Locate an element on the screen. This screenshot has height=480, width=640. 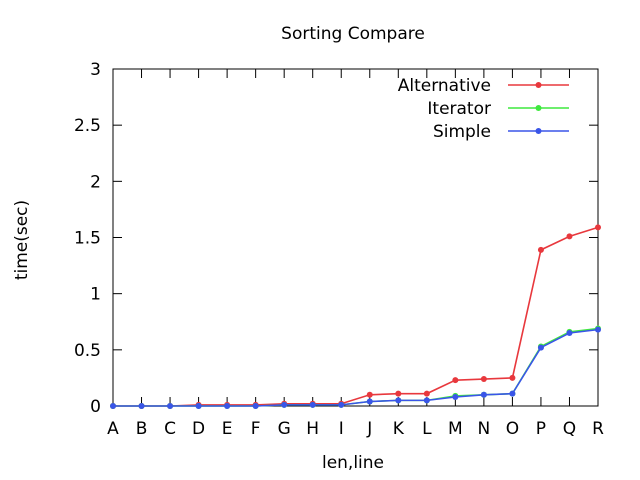
x-tick-label: R is located at coordinates (598, 429).